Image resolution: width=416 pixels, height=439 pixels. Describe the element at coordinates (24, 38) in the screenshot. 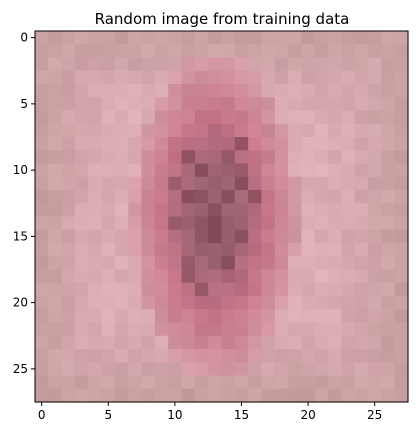

I see `y-tick-label: 0` at that location.